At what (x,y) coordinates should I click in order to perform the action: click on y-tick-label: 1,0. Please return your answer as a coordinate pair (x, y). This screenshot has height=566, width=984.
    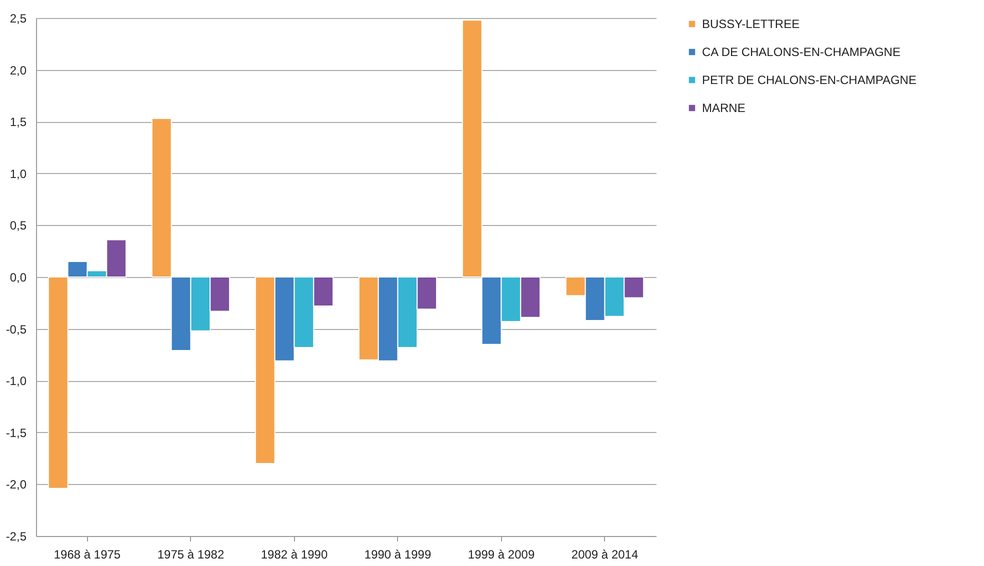
    Looking at the image, I should click on (18, 173).